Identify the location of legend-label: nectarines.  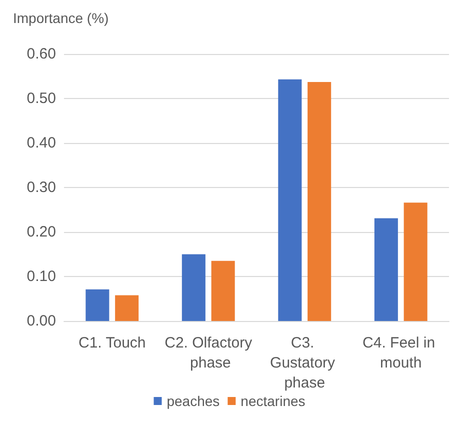
(273, 401).